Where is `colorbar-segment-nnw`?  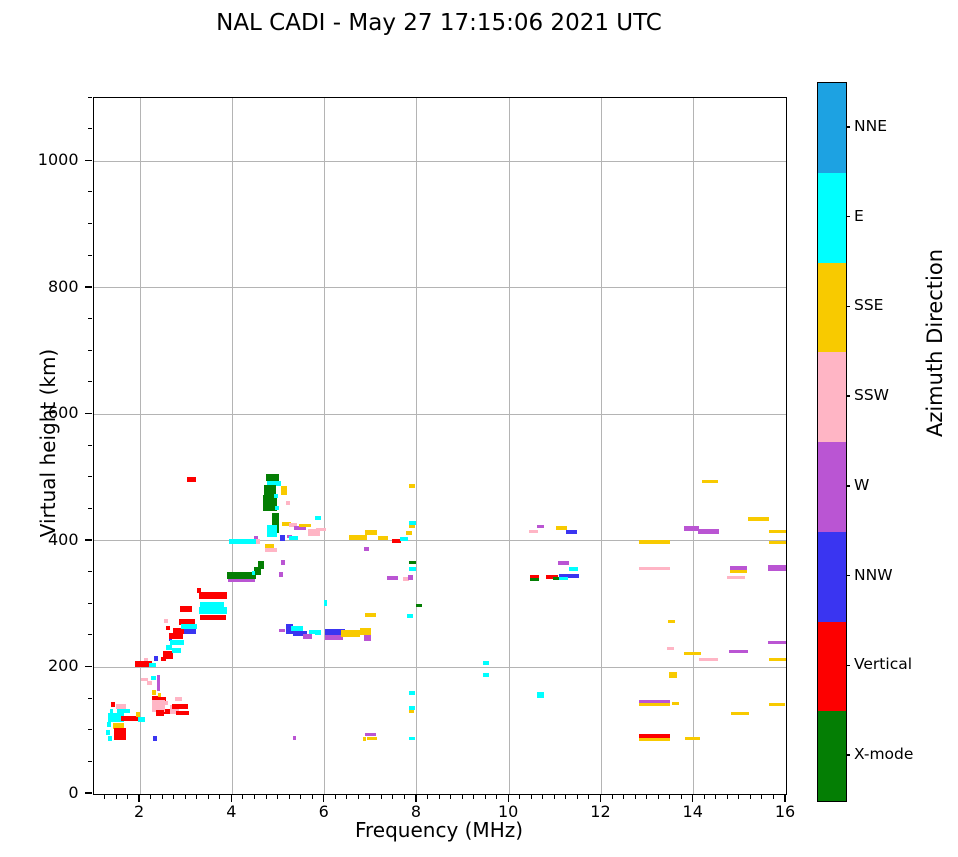
colorbar-segment-nnw is located at coordinates (832, 576).